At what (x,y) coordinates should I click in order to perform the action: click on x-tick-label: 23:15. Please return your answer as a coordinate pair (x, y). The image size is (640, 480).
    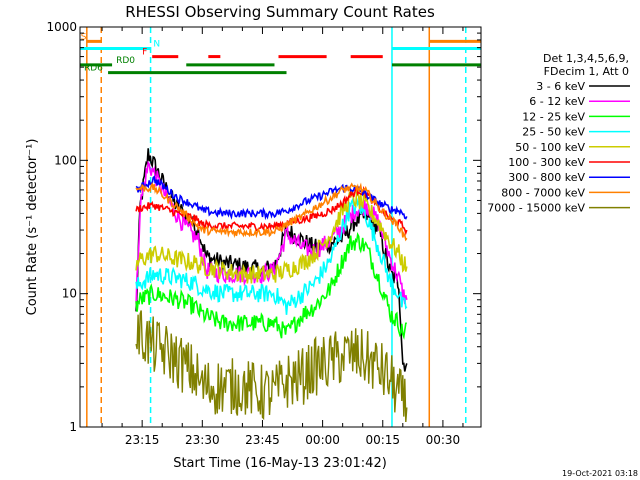
    Looking at the image, I should click on (142, 440).